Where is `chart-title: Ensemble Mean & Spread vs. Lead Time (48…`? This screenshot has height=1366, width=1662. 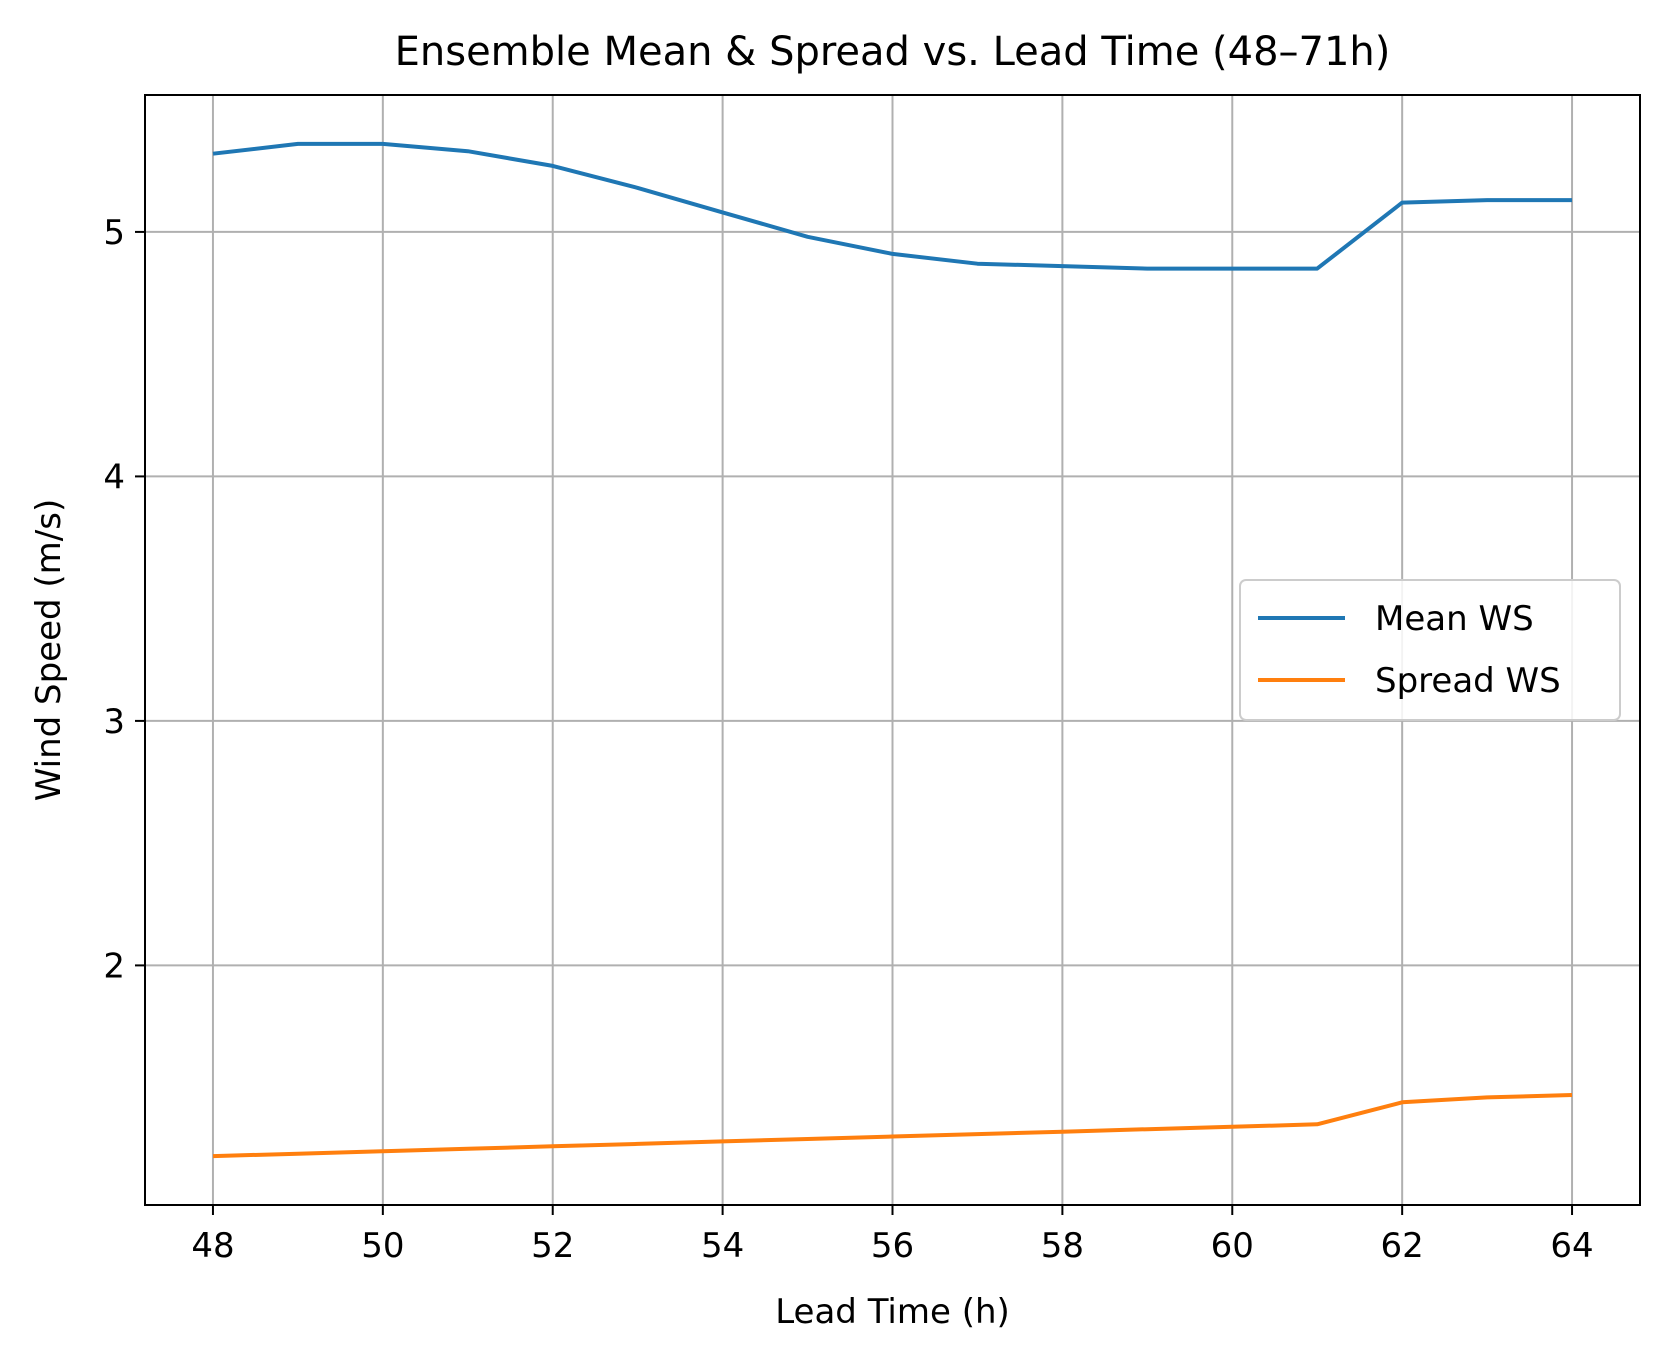
chart-title: Ensemble Mean & Spread vs. Lead Time (48… is located at coordinates (893, 52).